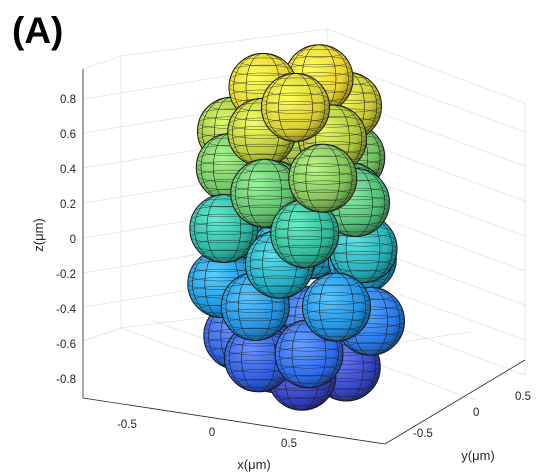 The height and width of the screenshot is (476, 548). What do you see at coordinates (253, 464) in the screenshot?
I see `x-axis-label: x(μm)` at bounding box center [253, 464].